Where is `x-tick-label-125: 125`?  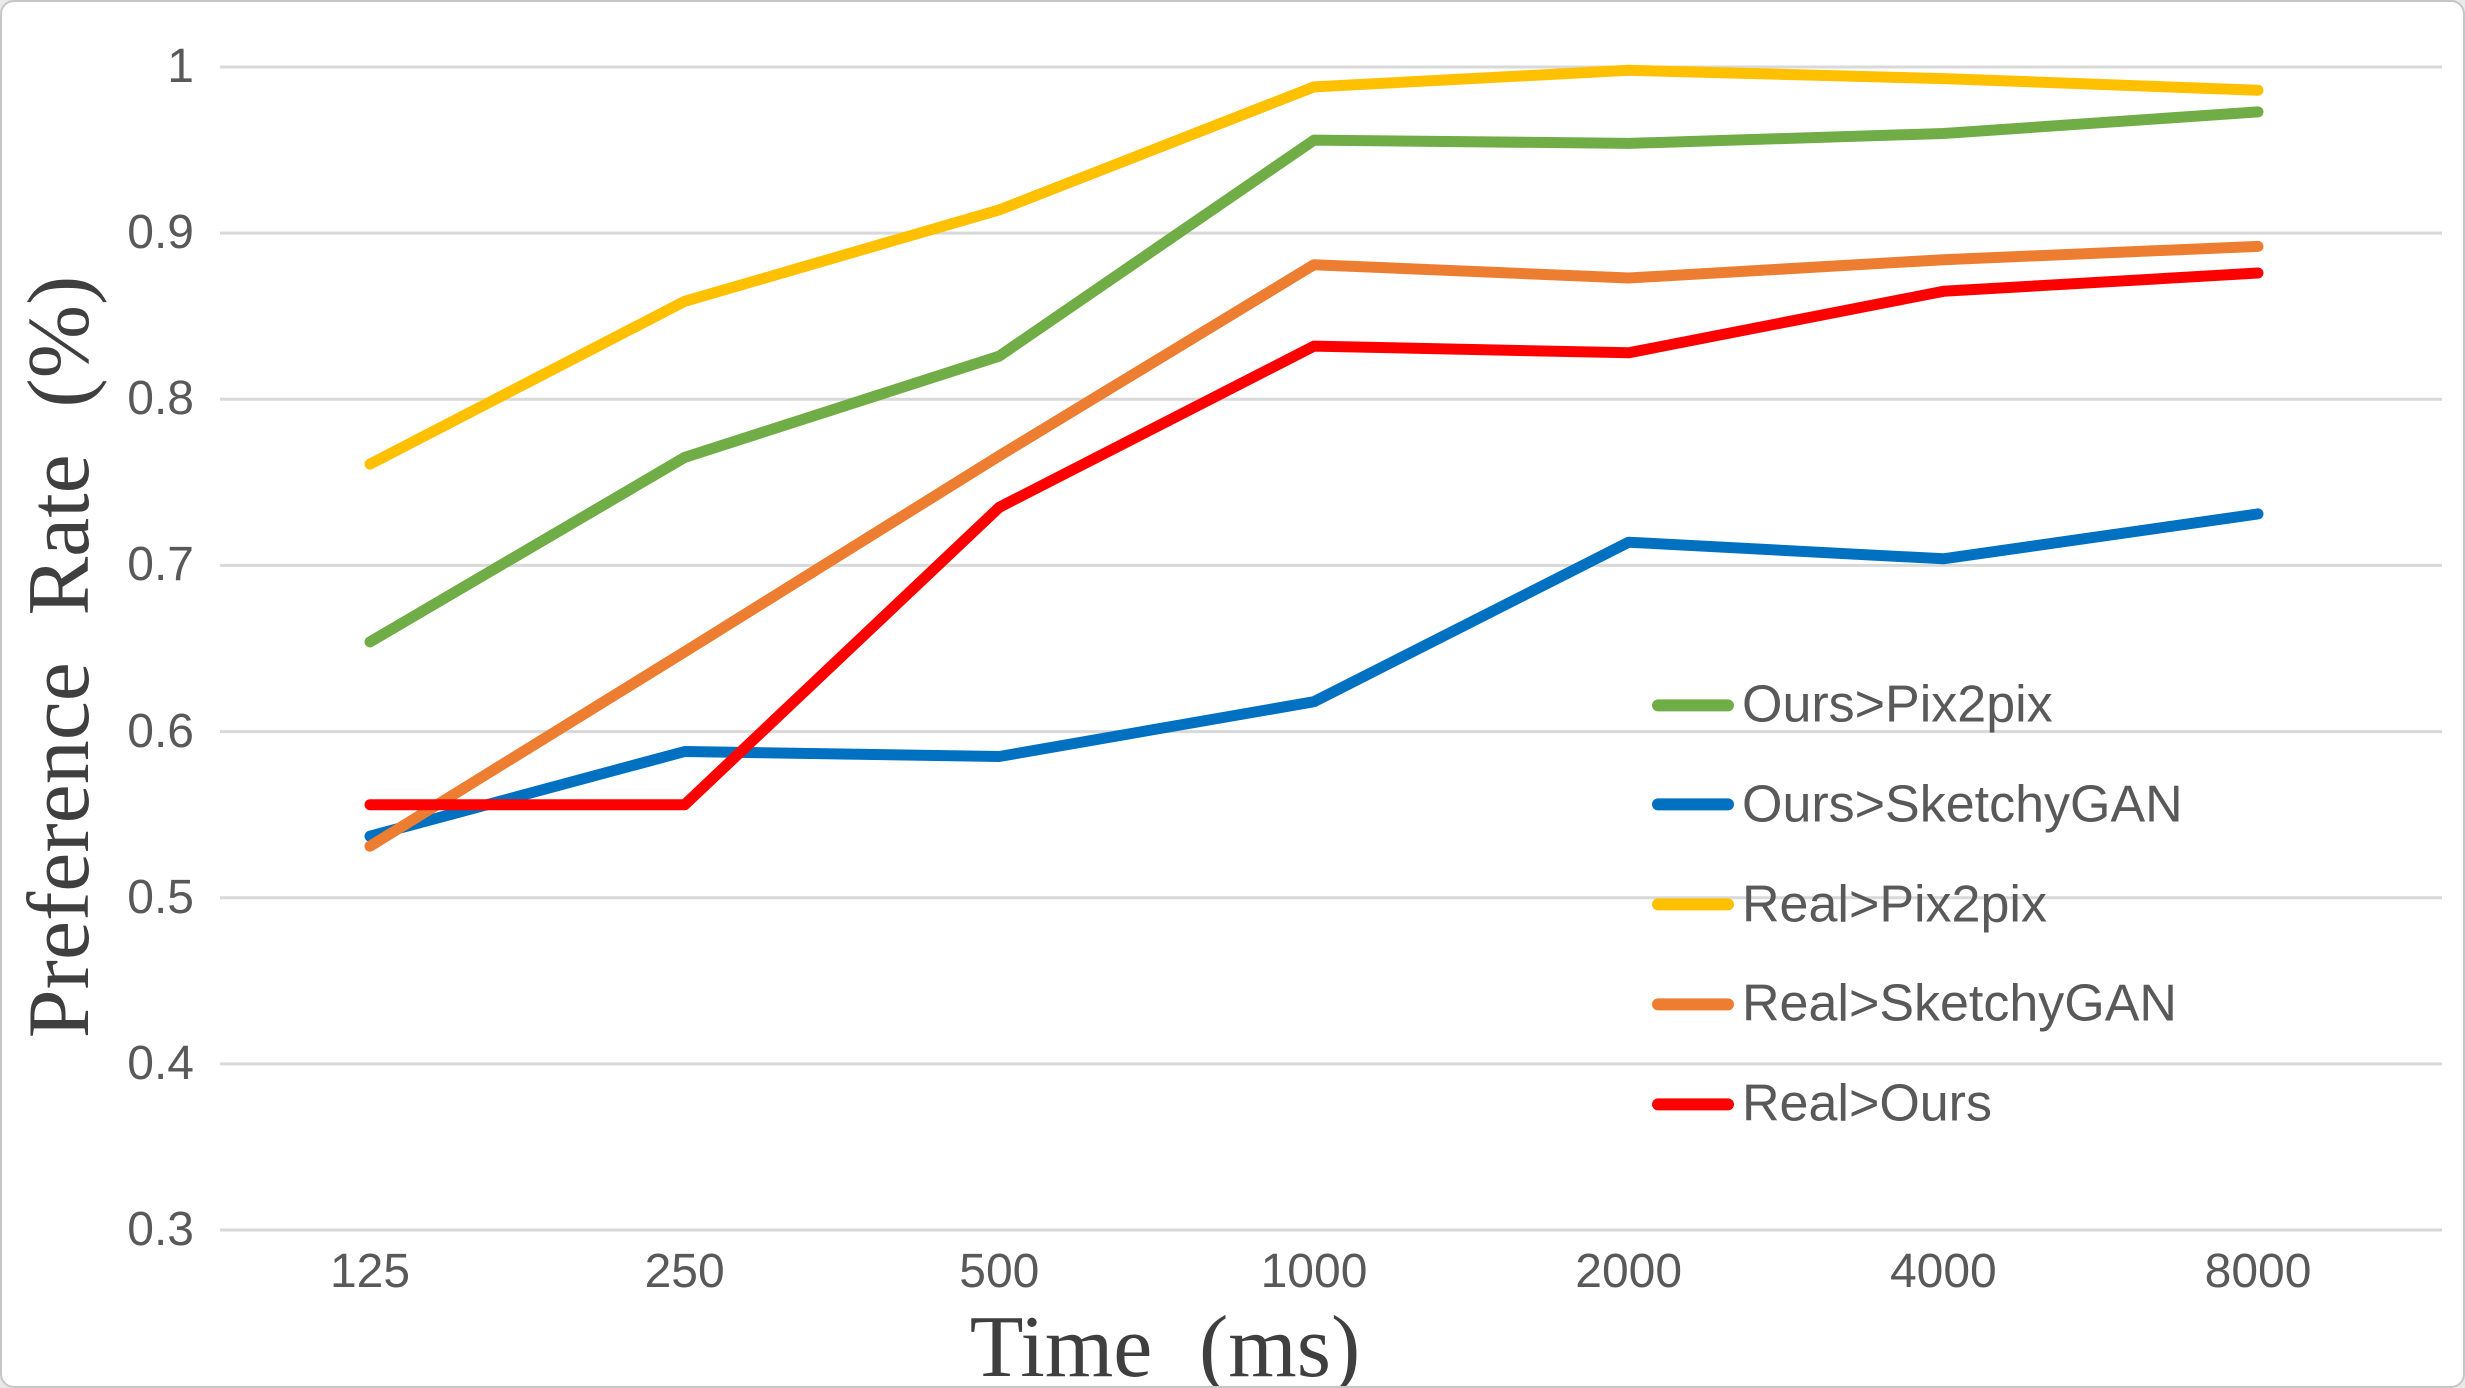
x-tick-label-125: 125 is located at coordinates (370, 1271).